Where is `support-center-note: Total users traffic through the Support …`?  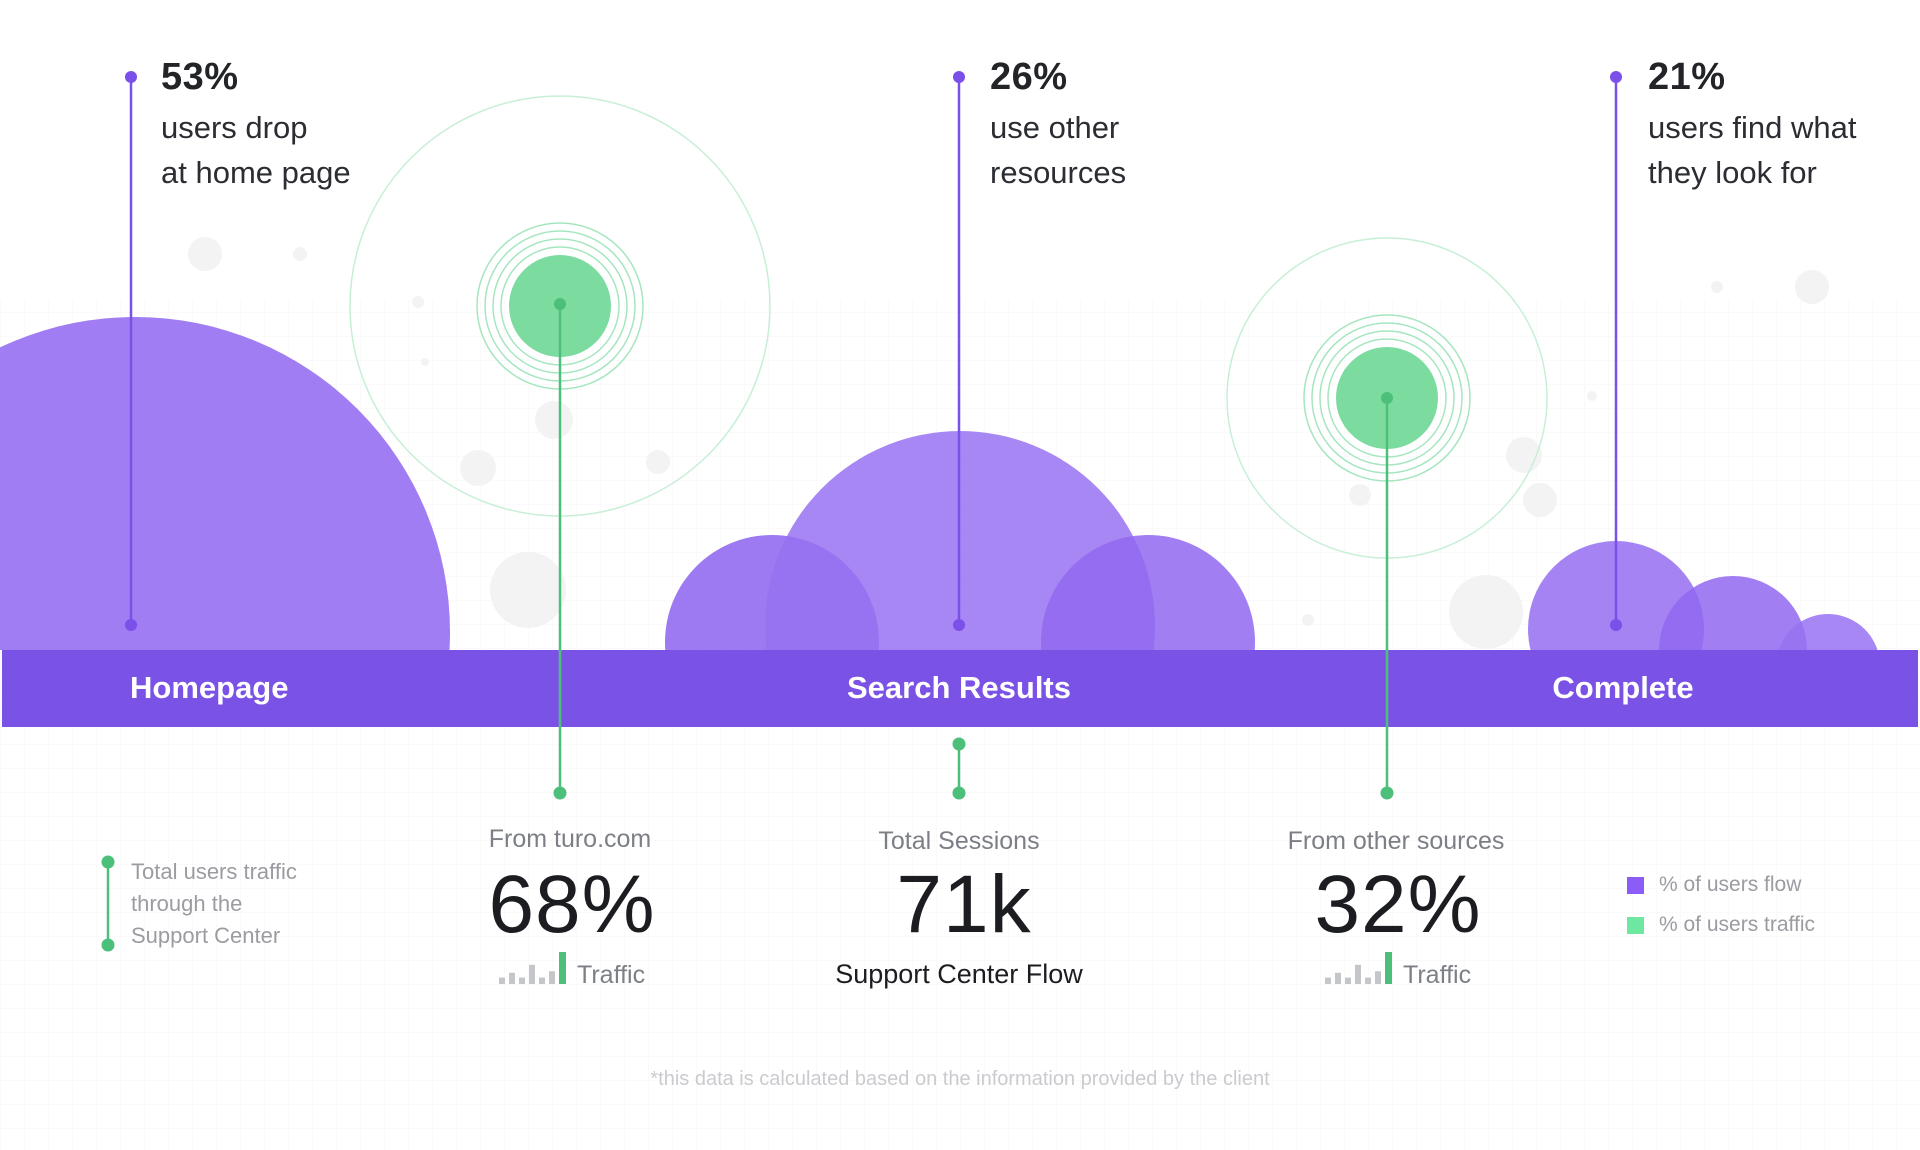 support-center-note: Total users traffic through the Support … is located at coordinates (214, 904).